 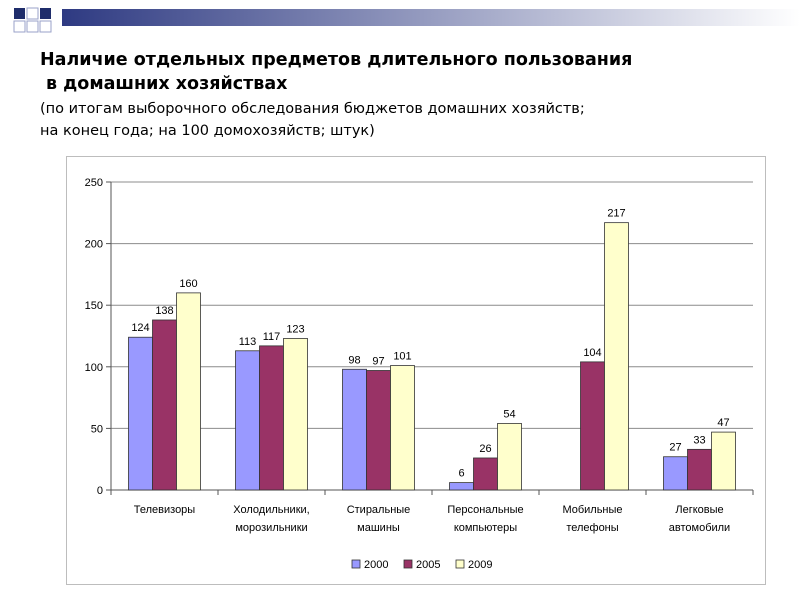 I want to click on data-label-2005-1: 117, so click(x=272, y=337).